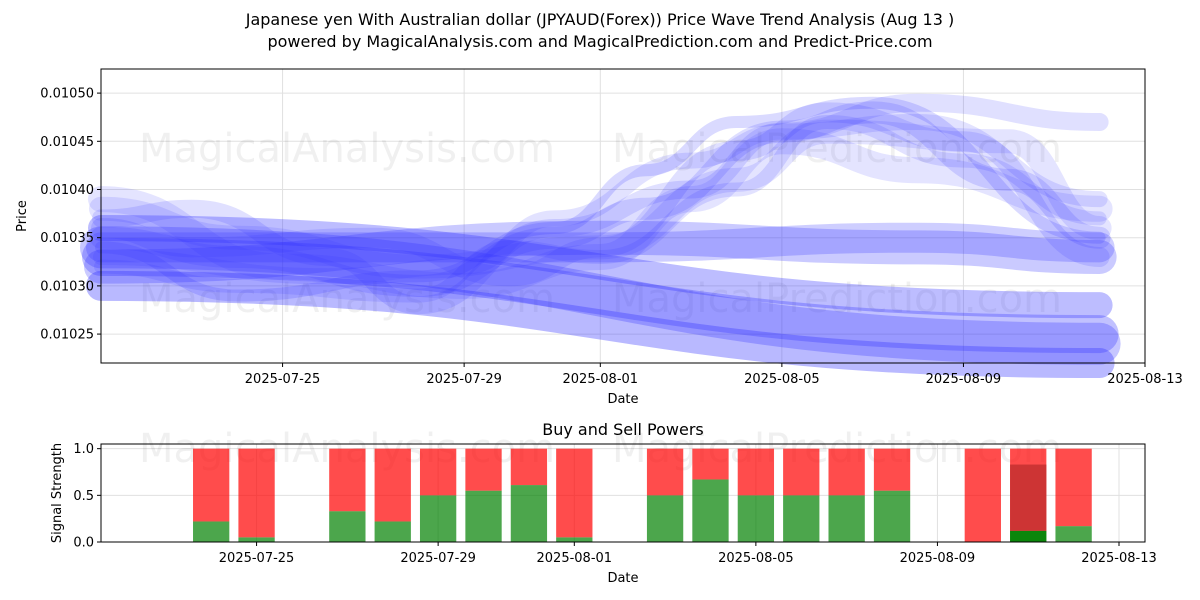  What do you see at coordinates (756, 558) in the screenshot?
I see `power-x-tick-label: 2025-08-05` at bounding box center [756, 558].